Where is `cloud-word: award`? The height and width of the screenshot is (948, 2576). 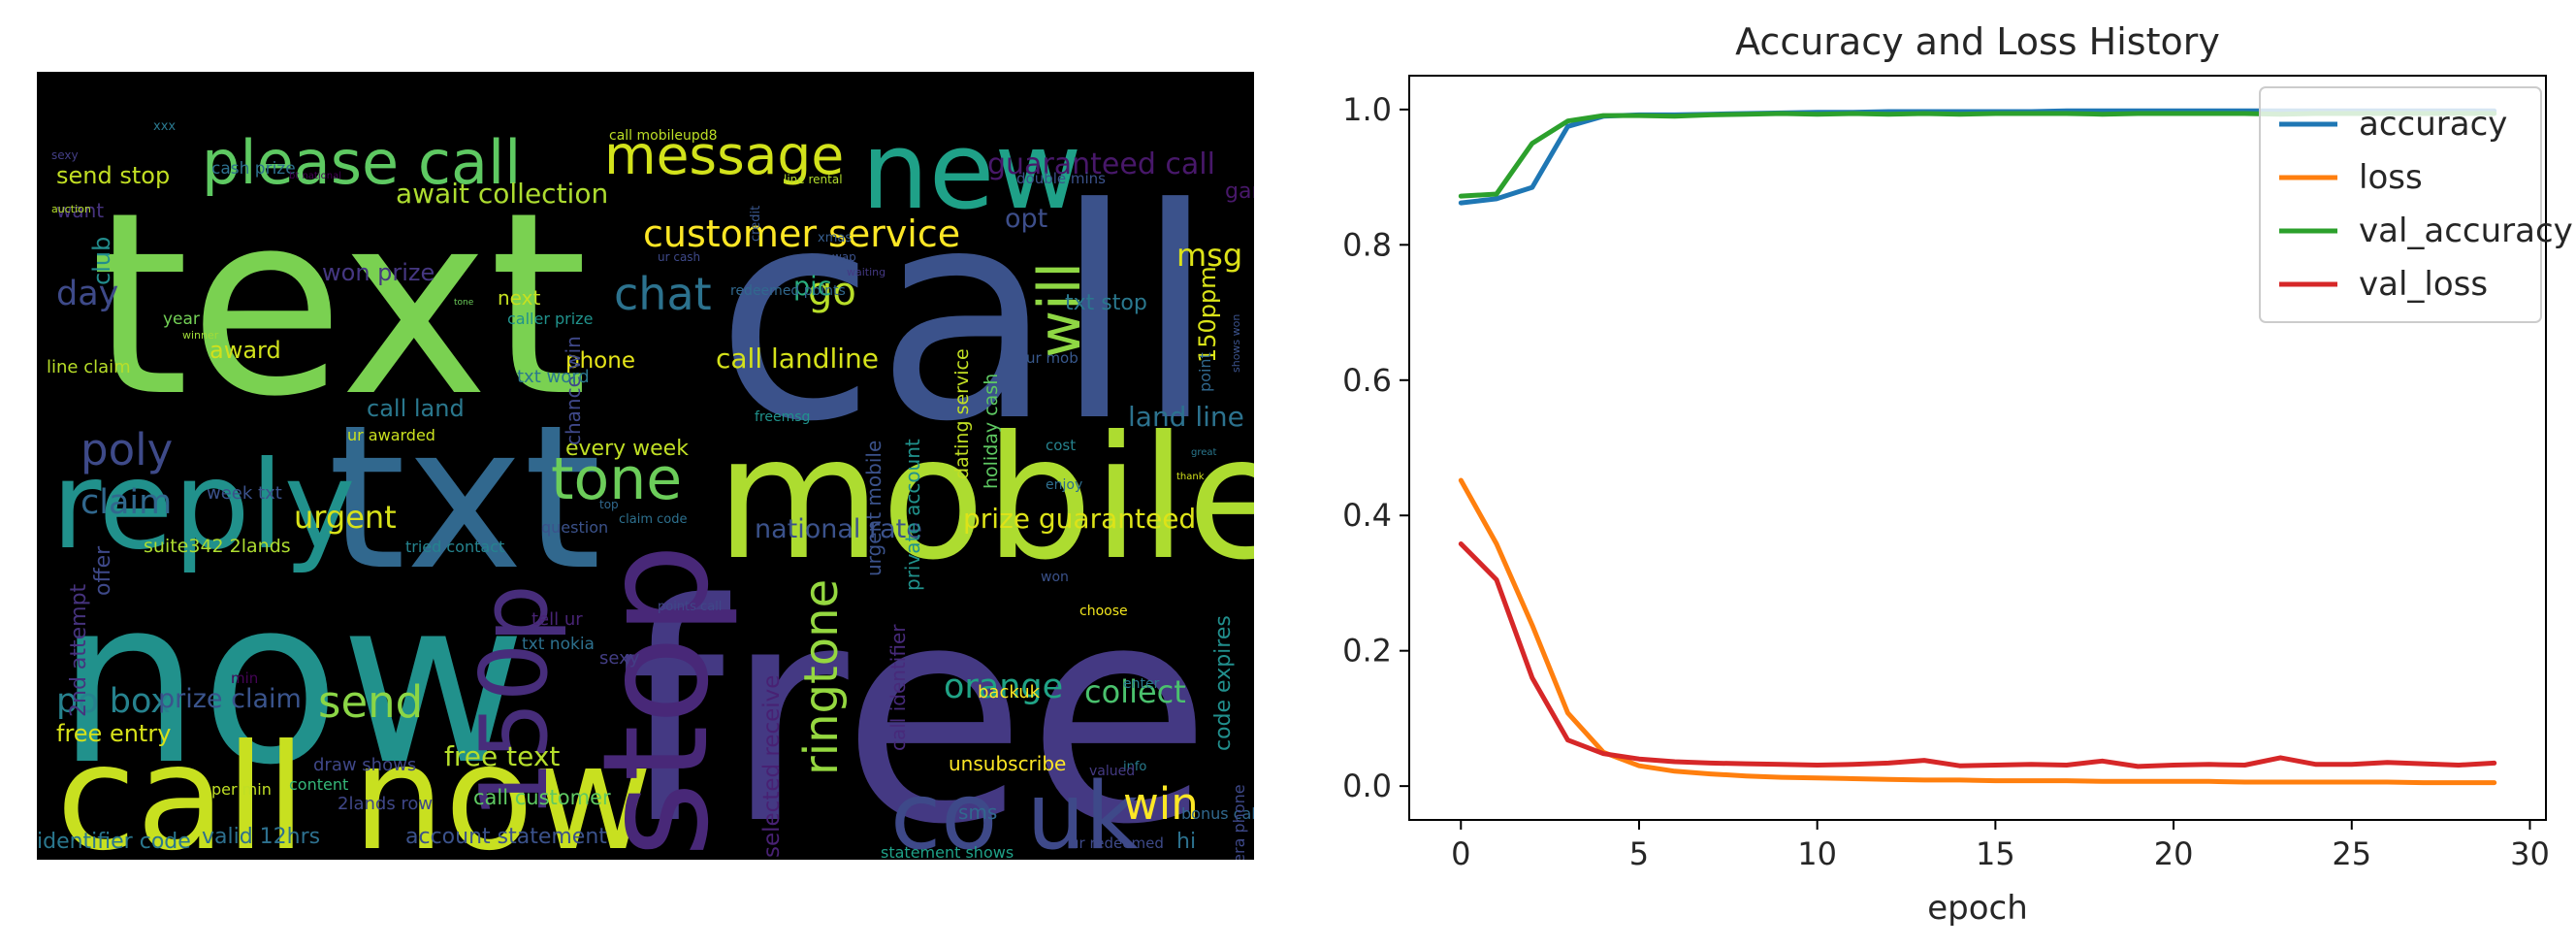 cloud-word: award is located at coordinates (245, 351).